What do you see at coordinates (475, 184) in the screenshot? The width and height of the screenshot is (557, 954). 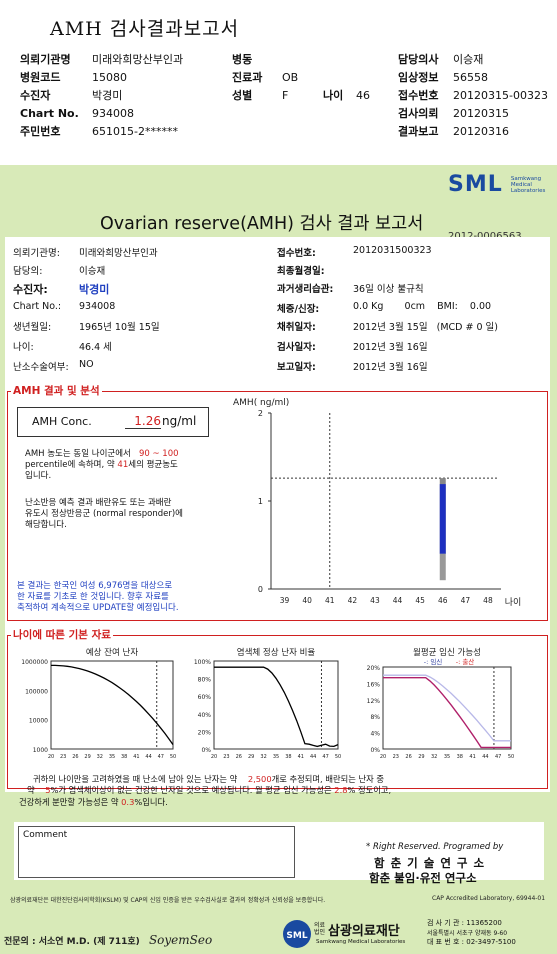 I see `sml-logo-text: SML` at bounding box center [475, 184].